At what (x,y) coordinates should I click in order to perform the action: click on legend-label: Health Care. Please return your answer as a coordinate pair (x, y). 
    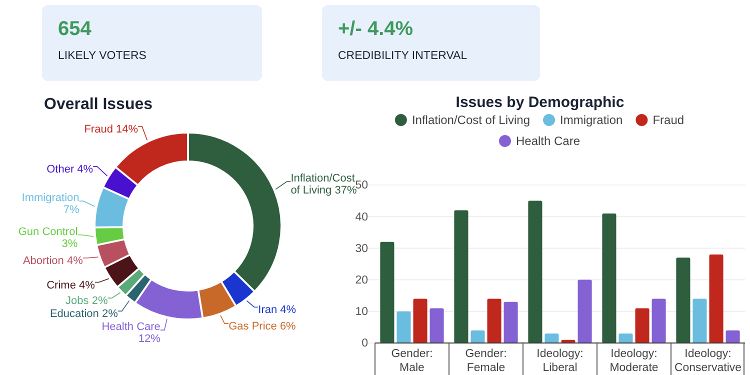
    Looking at the image, I should click on (548, 141).